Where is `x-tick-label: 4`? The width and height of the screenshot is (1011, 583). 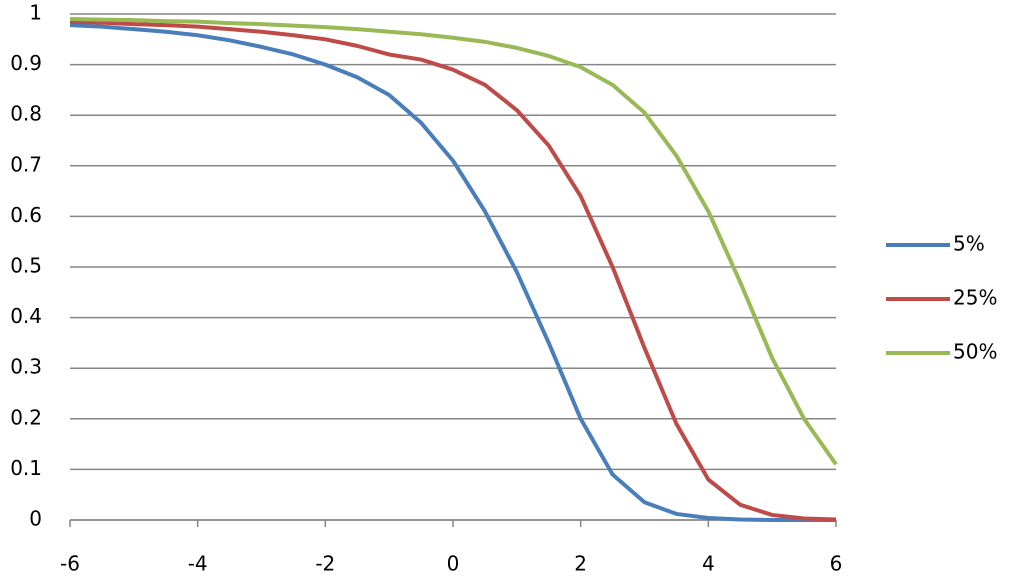 x-tick-label: 4 is located at coordinates (708, 564).